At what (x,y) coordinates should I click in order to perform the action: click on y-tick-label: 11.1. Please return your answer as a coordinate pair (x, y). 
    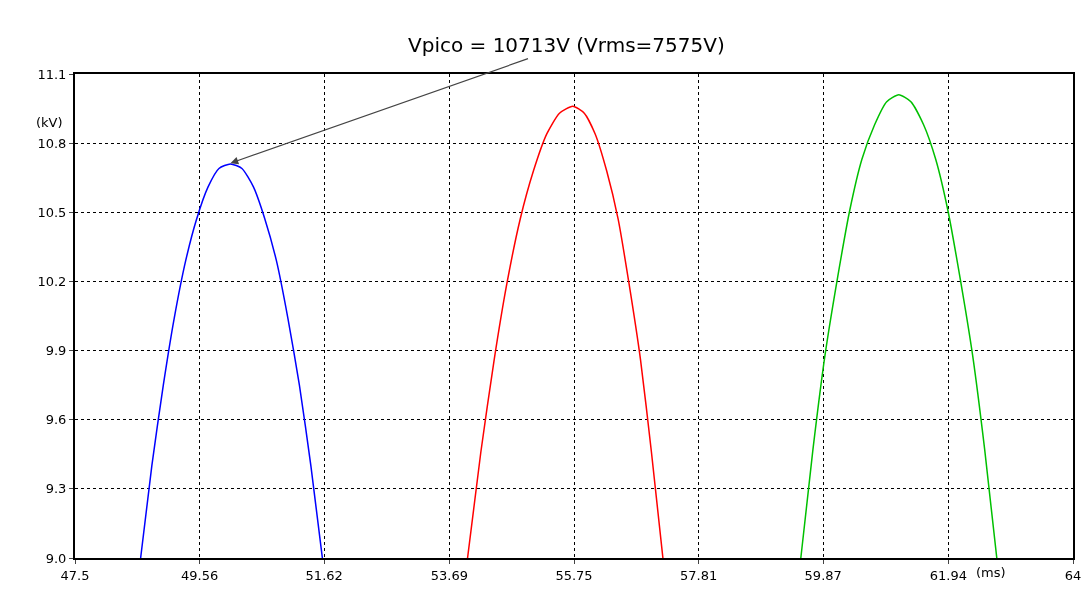
    Looking at the image, I should click on (52, 74).